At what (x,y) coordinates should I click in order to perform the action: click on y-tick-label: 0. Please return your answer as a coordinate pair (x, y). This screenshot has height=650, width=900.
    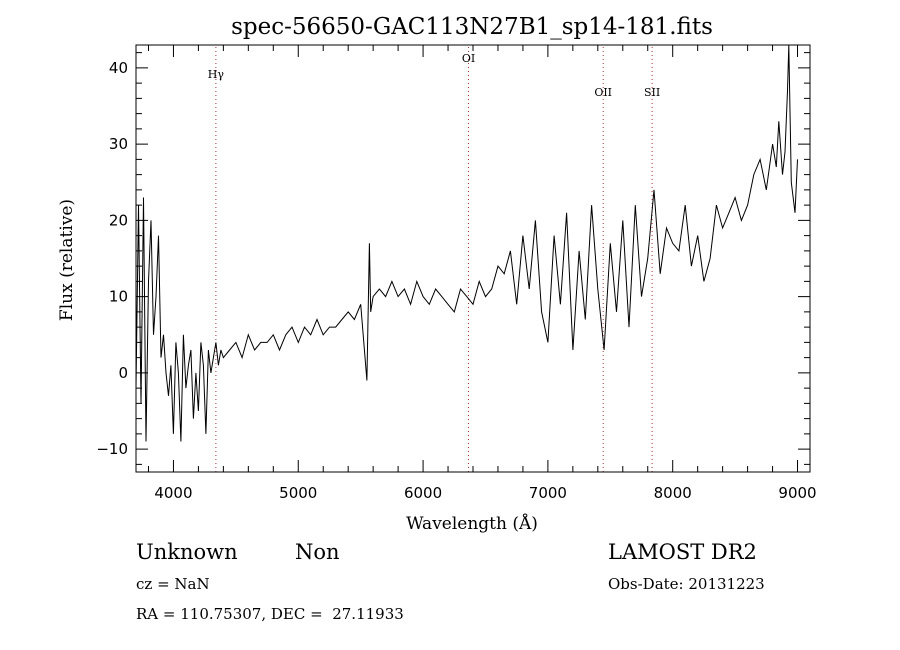
    Looking at the image, I should click on (123, 373).